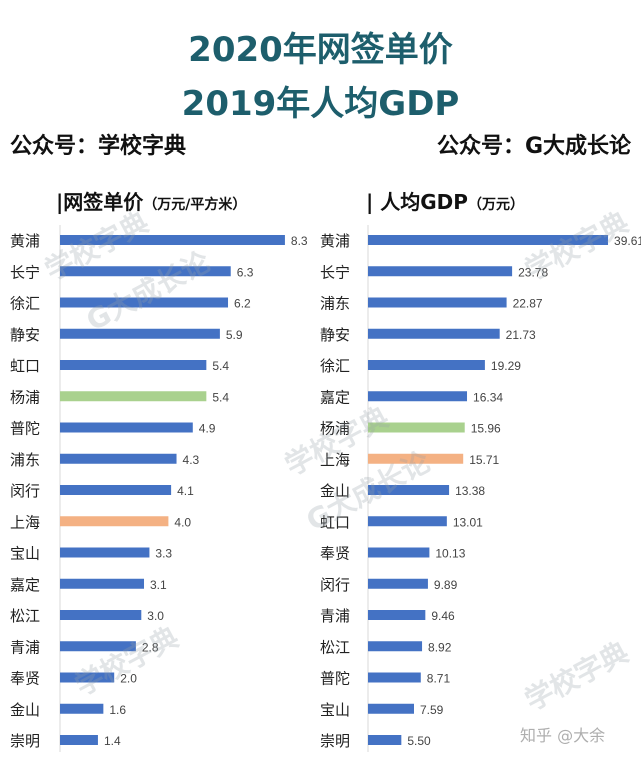  I want to click on value-label: 6.2, so click(242, 304).